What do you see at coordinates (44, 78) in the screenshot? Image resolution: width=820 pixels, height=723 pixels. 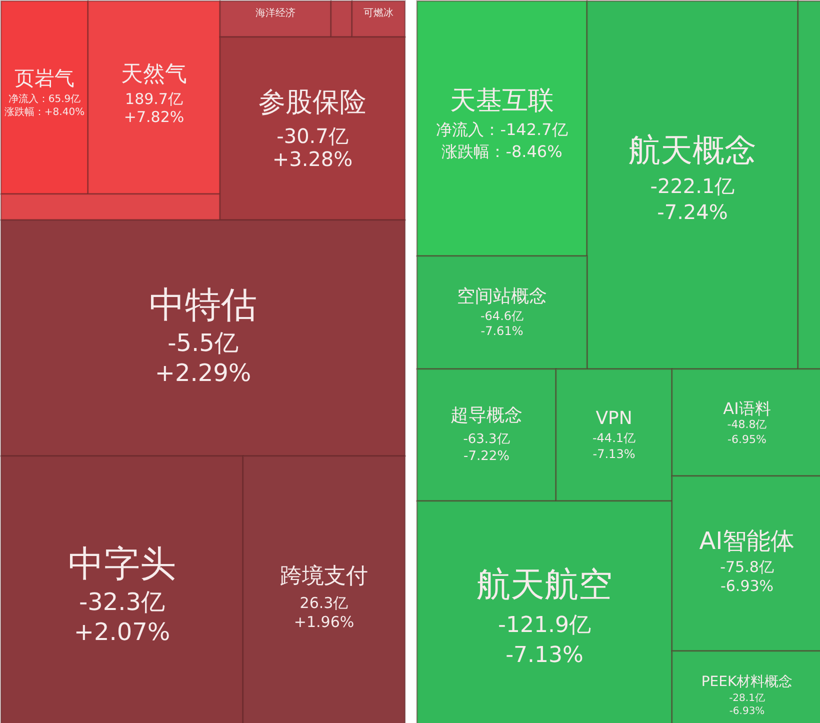 I see `category-label: 页岩气` at bounding box center [44, 78].